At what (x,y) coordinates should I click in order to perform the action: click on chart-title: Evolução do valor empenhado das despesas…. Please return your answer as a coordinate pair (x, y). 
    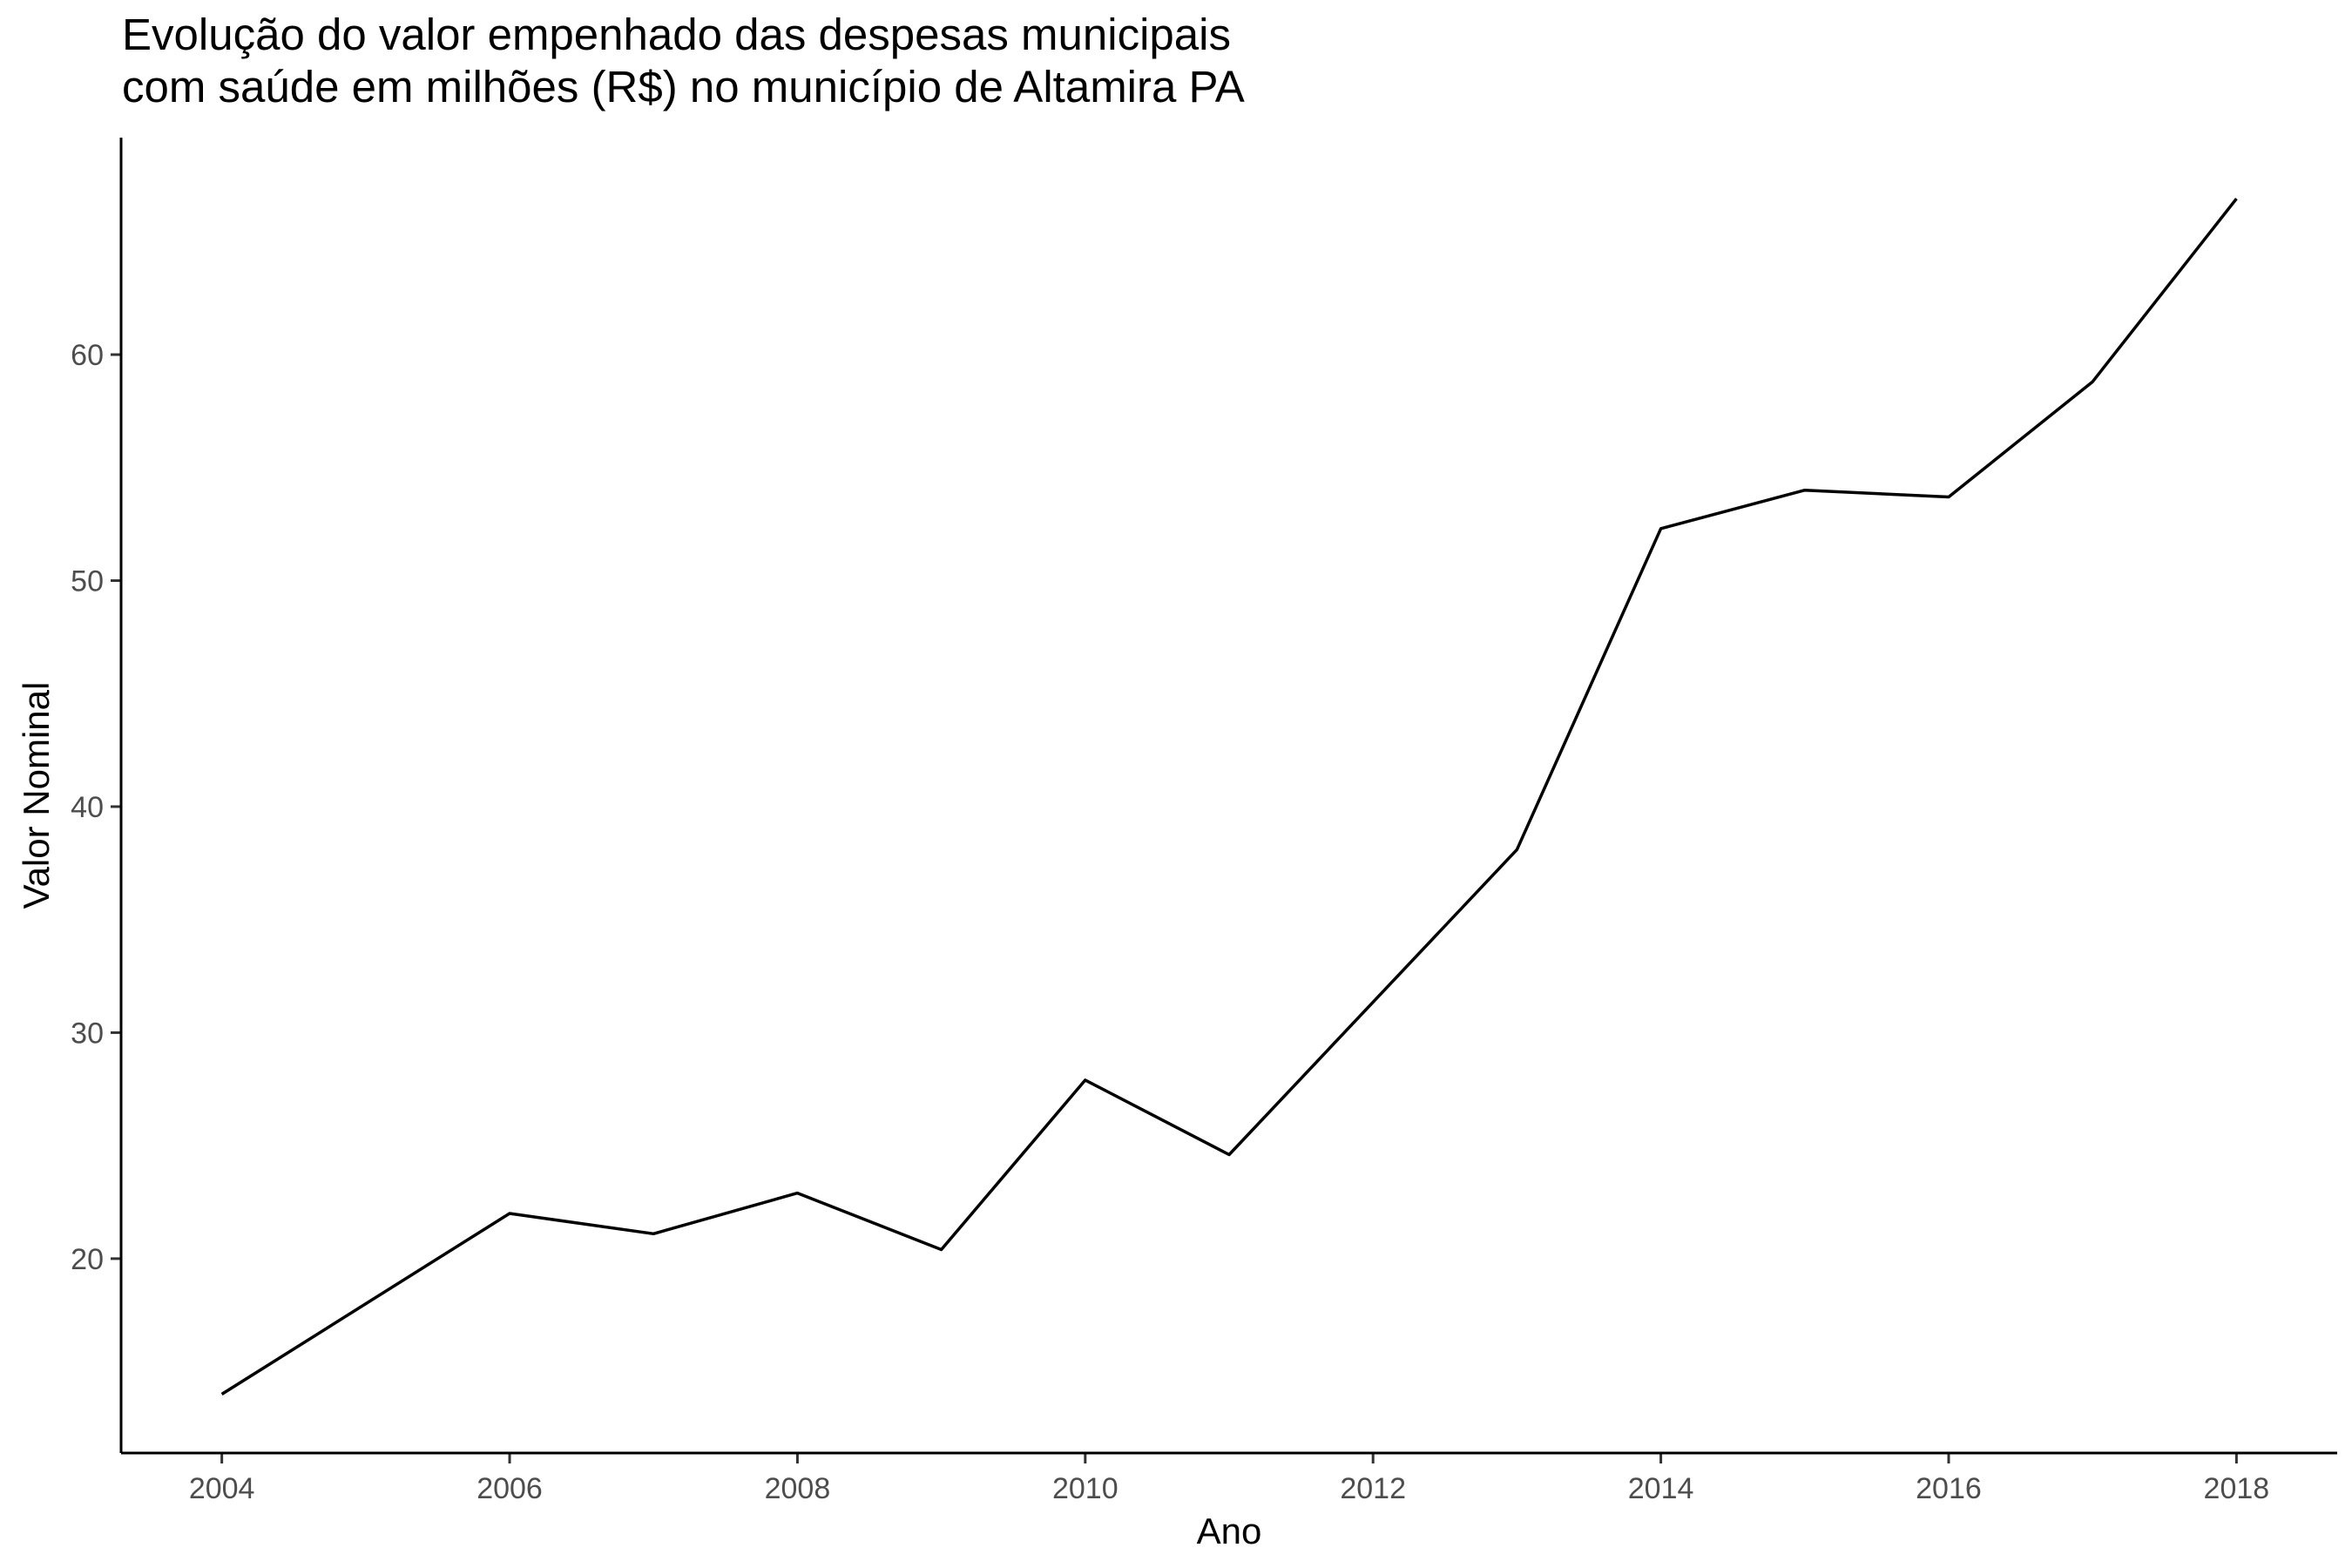
    Looking at the image, I should click on (683, 61).